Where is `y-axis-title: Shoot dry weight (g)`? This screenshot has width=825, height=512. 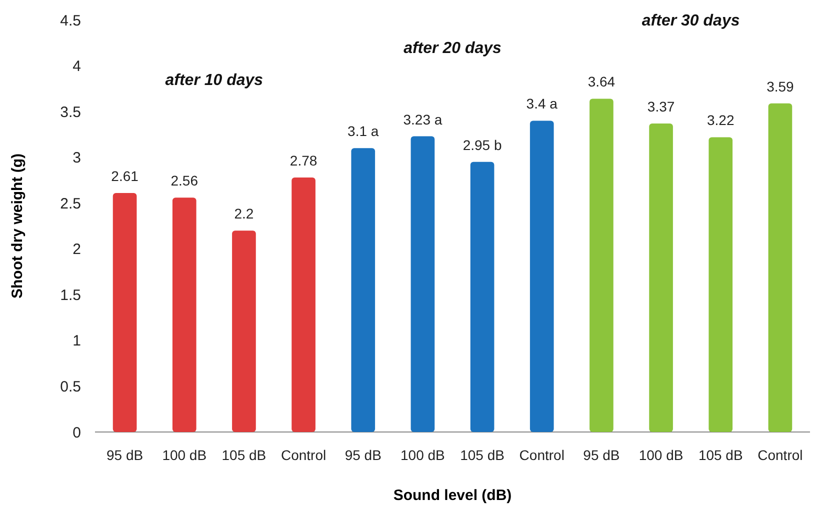 y-axis-title: Shoot dry weight (g) is located at coordinates (17, 226).